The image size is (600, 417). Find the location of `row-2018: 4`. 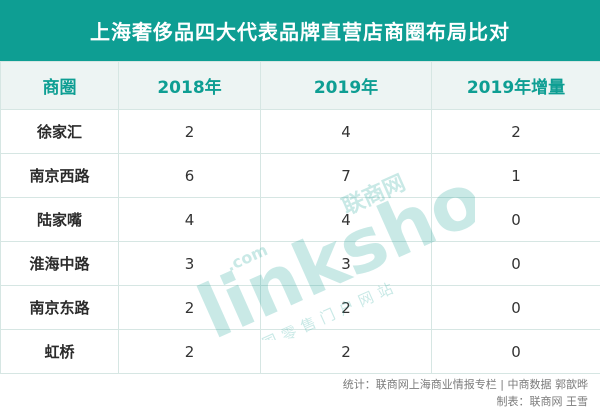

row-2018: 4 is located at coordinates (189, 219).